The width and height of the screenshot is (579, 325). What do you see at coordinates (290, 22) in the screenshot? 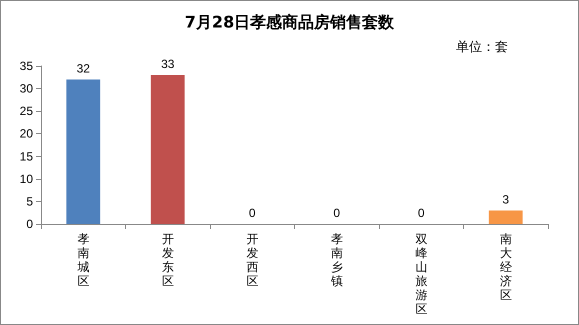
I see `chart-title: 7月28日孝感商品房销售套数` at bounding box center [290, 22].